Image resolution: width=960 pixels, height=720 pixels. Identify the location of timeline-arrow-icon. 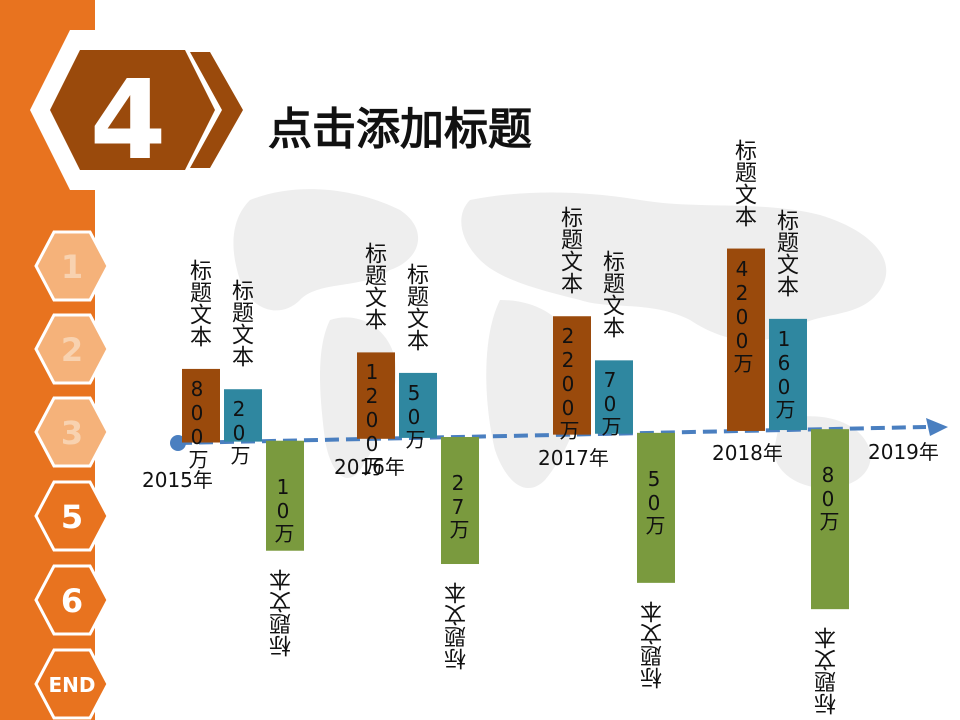
(937, 427).